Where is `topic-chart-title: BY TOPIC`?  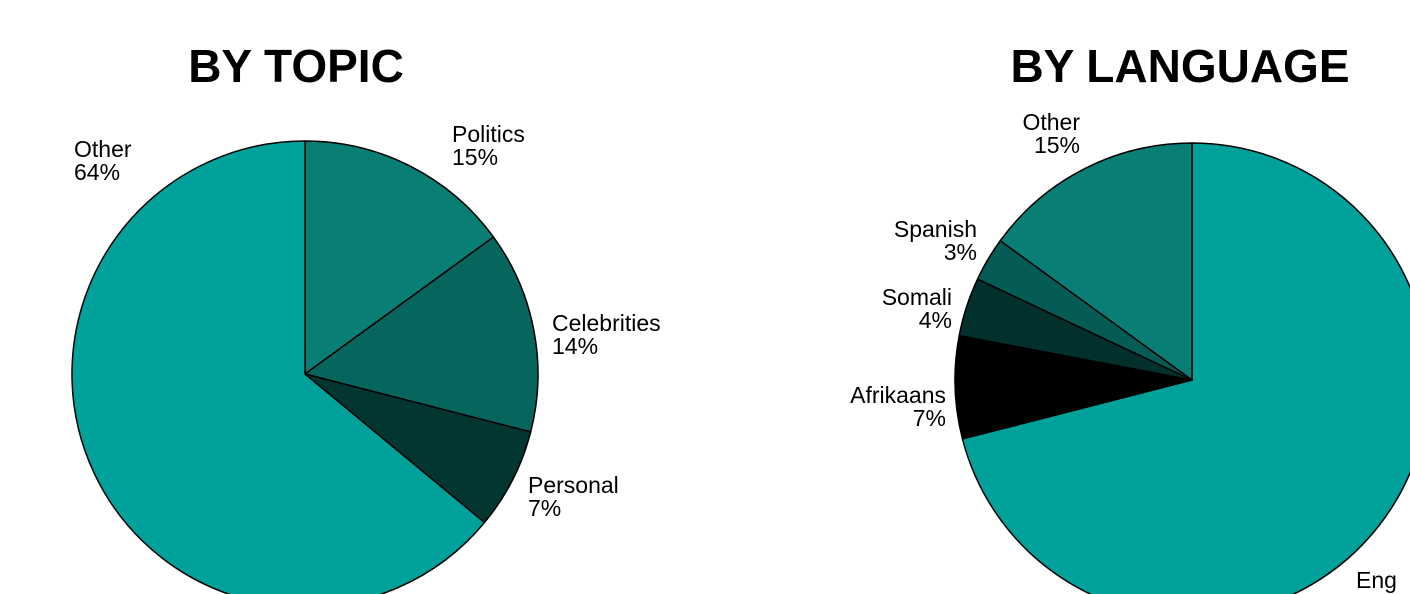 topic-chart-title: BY TOPIC is located at coordinates (296, 66).